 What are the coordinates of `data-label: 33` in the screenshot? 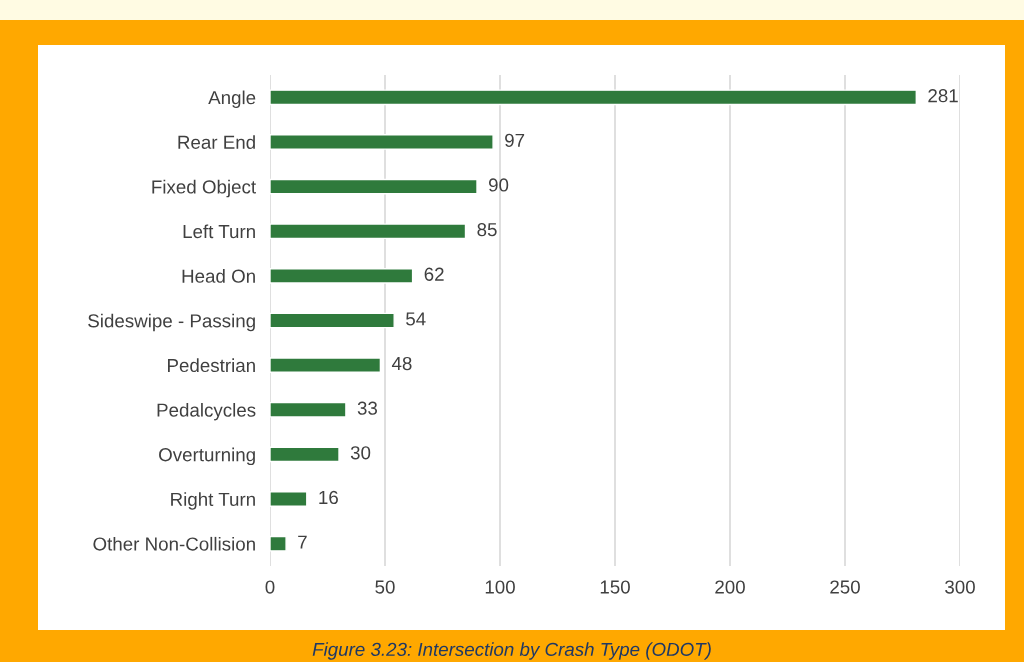 It's located at (367, 408).